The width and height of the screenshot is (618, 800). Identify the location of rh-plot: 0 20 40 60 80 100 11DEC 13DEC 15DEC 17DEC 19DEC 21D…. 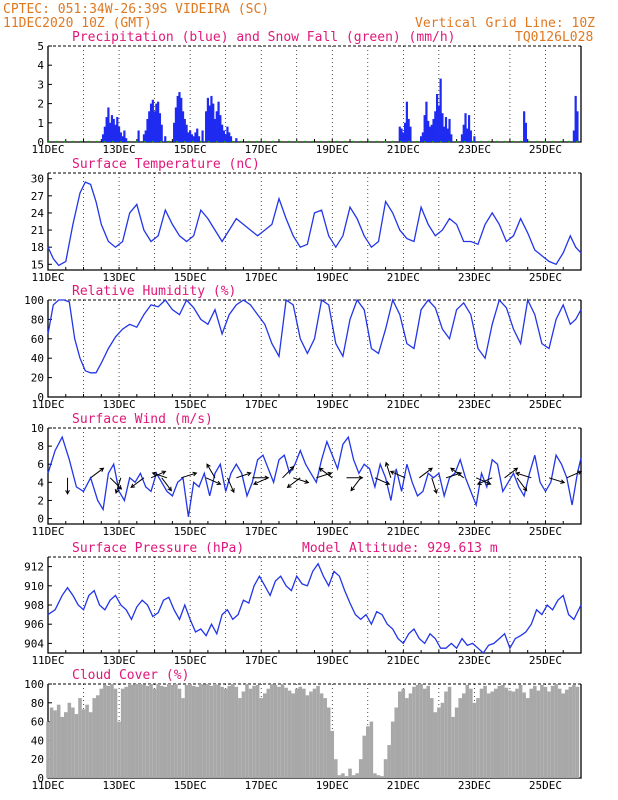
(303, 352).